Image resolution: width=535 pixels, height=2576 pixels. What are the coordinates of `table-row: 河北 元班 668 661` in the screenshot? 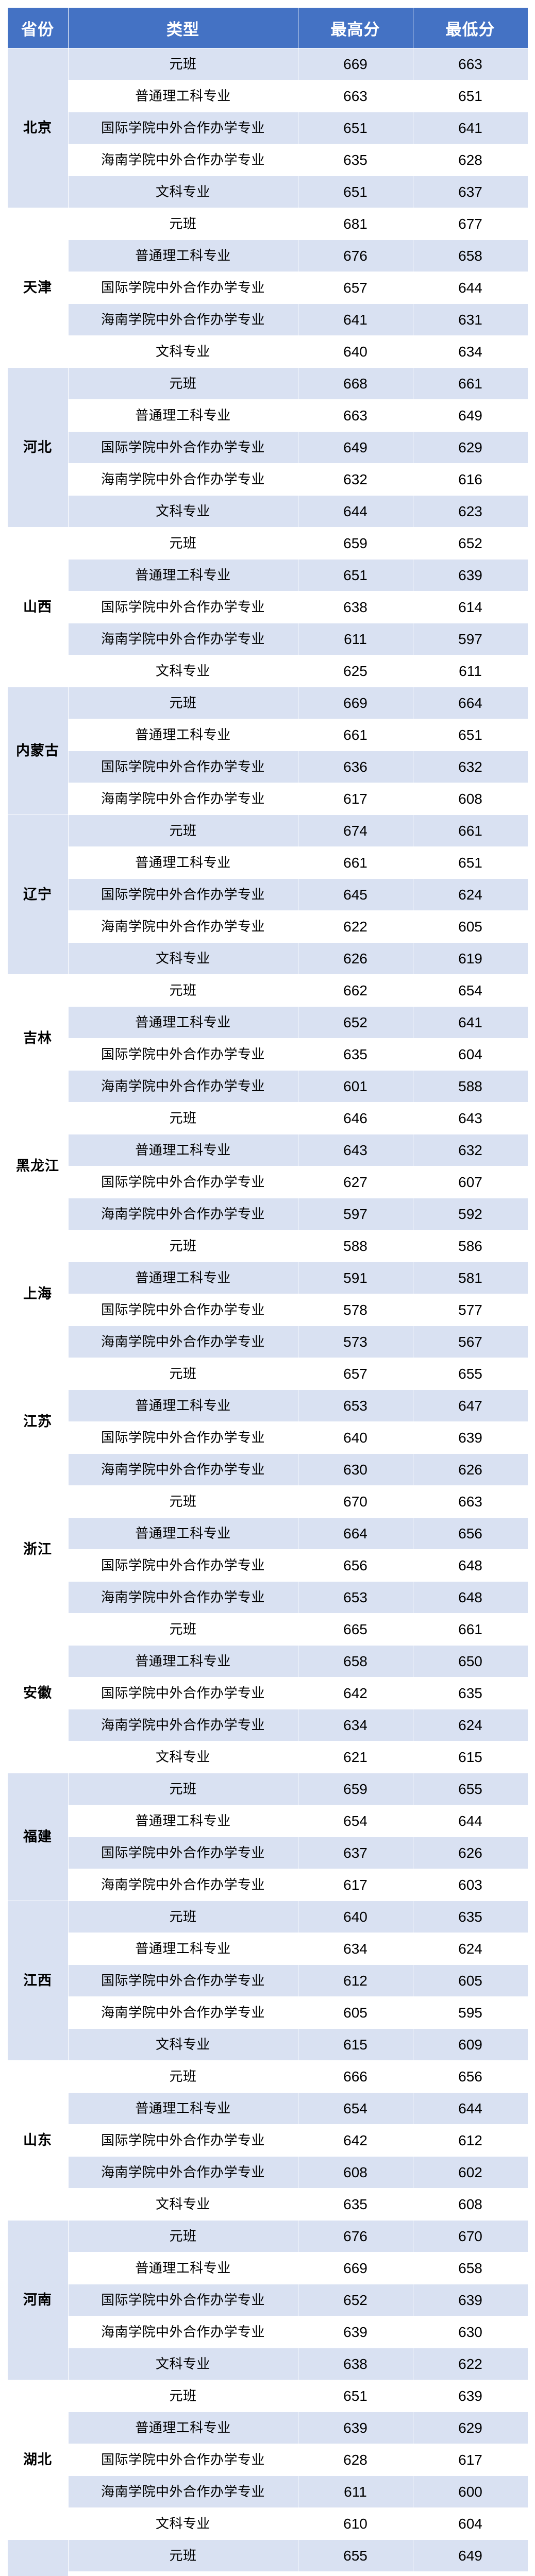 It's located at (267, 447).